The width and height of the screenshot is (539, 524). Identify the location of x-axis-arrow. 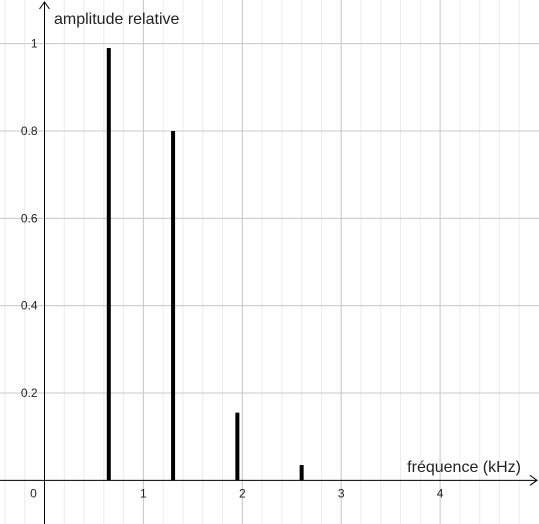
(533, 480).